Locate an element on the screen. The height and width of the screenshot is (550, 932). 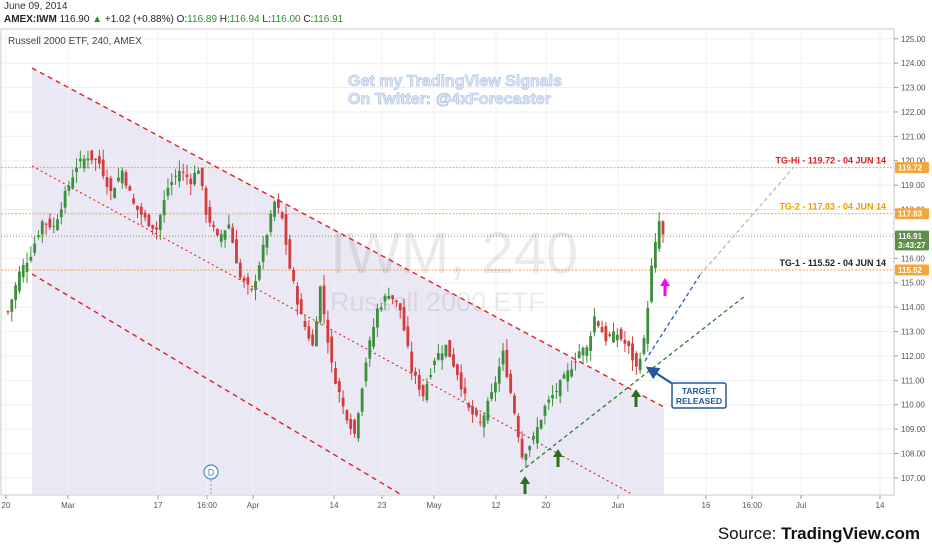
price-tag-label: 117.83 is located at coordinates (910, 214).